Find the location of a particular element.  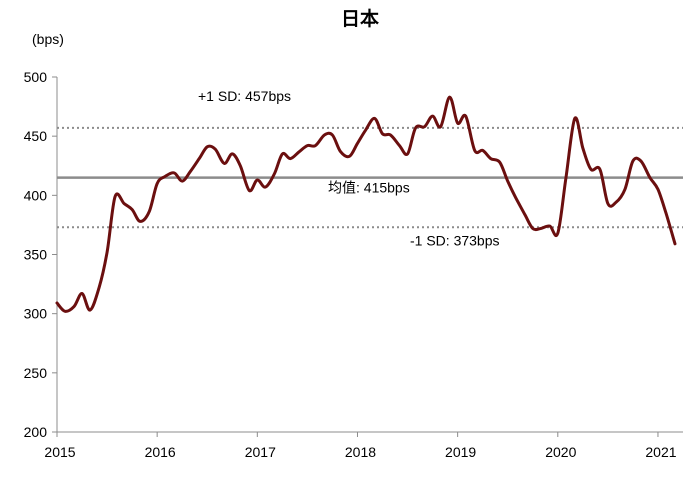

x-tick-label: 2015 is located at coordinates (59, 452).